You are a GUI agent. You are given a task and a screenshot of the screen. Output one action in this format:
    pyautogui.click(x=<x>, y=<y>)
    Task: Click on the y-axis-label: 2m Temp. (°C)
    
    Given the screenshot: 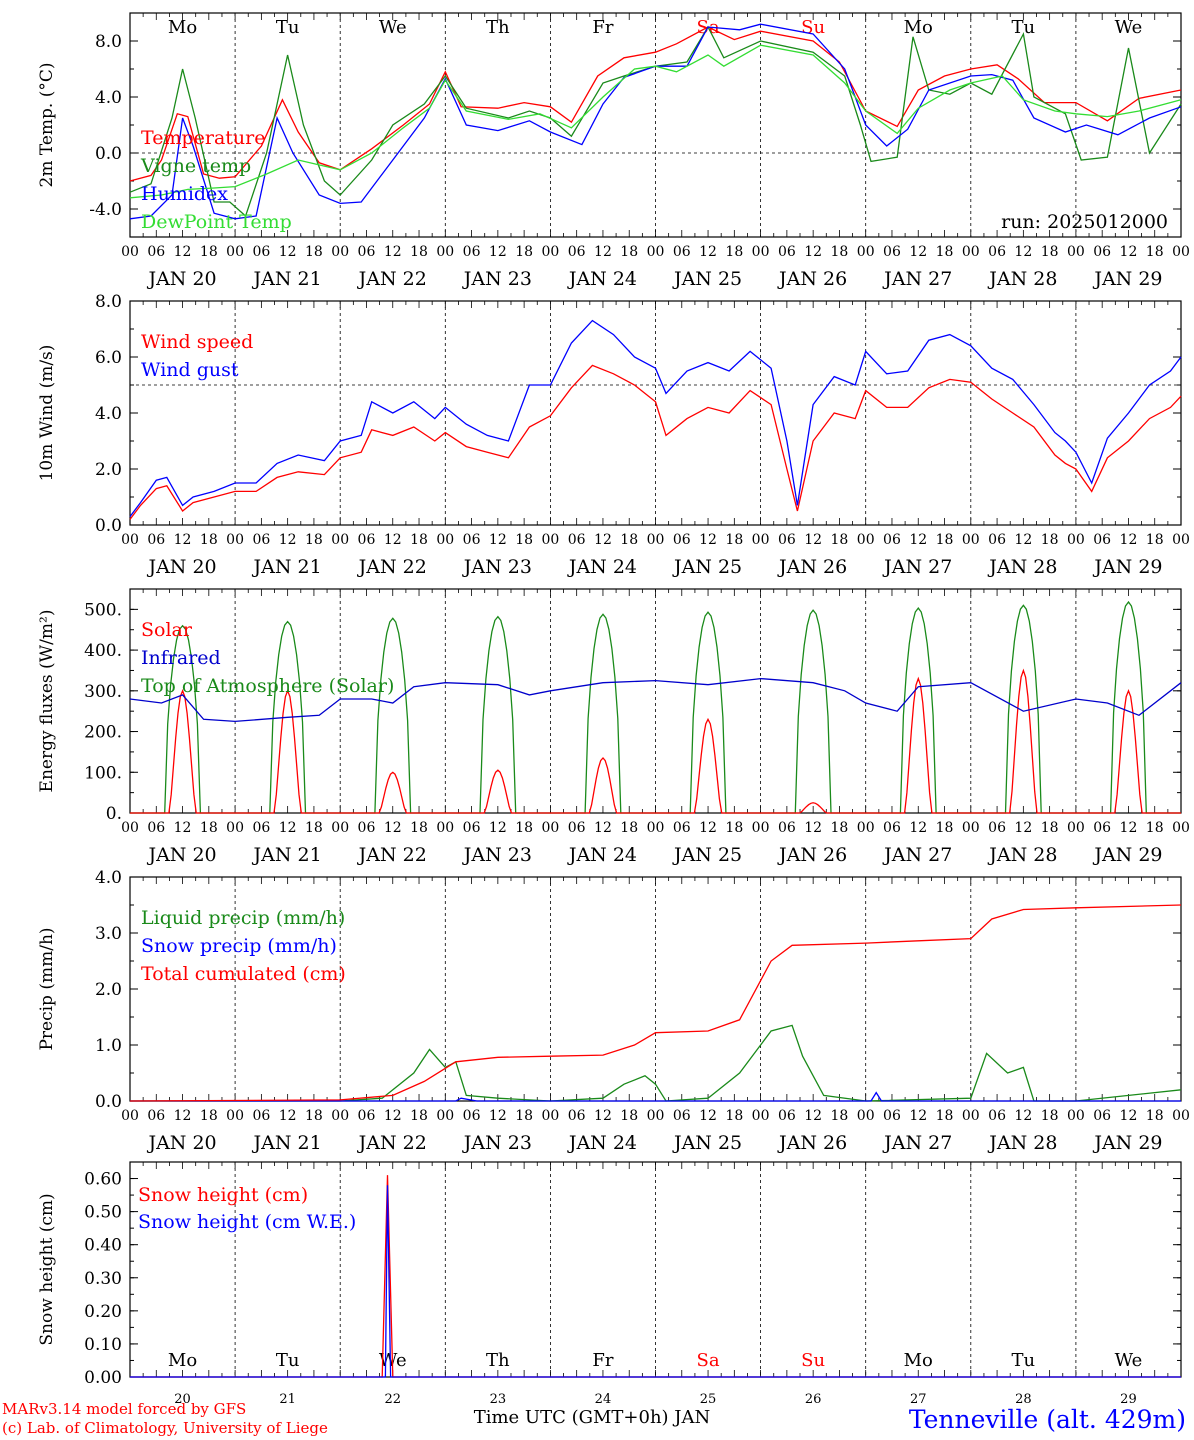 What is the action you would take?
    pyautogui.click(x=47, y=124)
    